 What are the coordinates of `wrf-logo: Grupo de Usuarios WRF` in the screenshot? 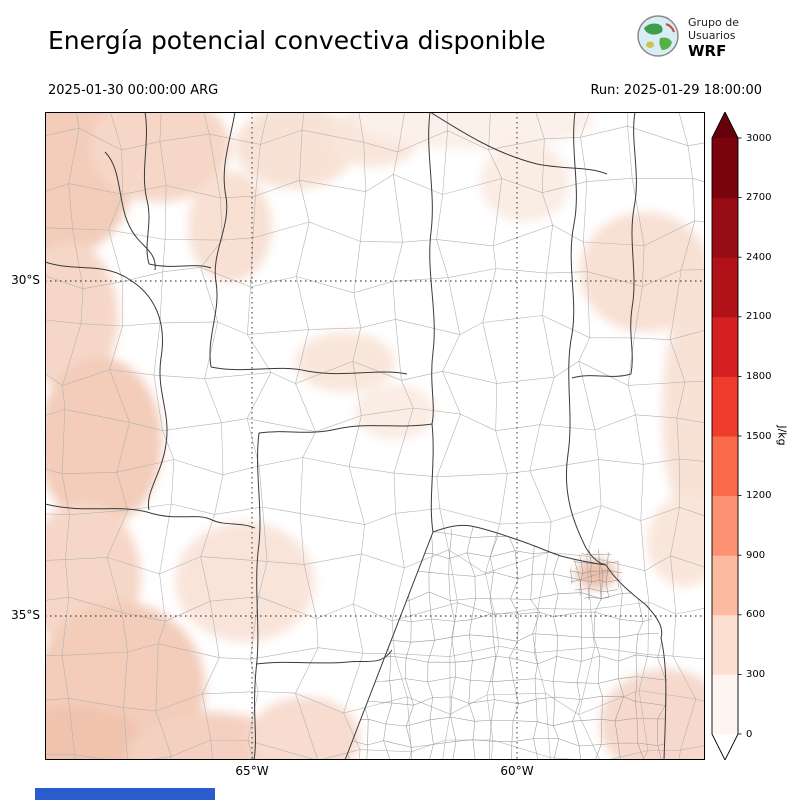 It's located at (687, 37).